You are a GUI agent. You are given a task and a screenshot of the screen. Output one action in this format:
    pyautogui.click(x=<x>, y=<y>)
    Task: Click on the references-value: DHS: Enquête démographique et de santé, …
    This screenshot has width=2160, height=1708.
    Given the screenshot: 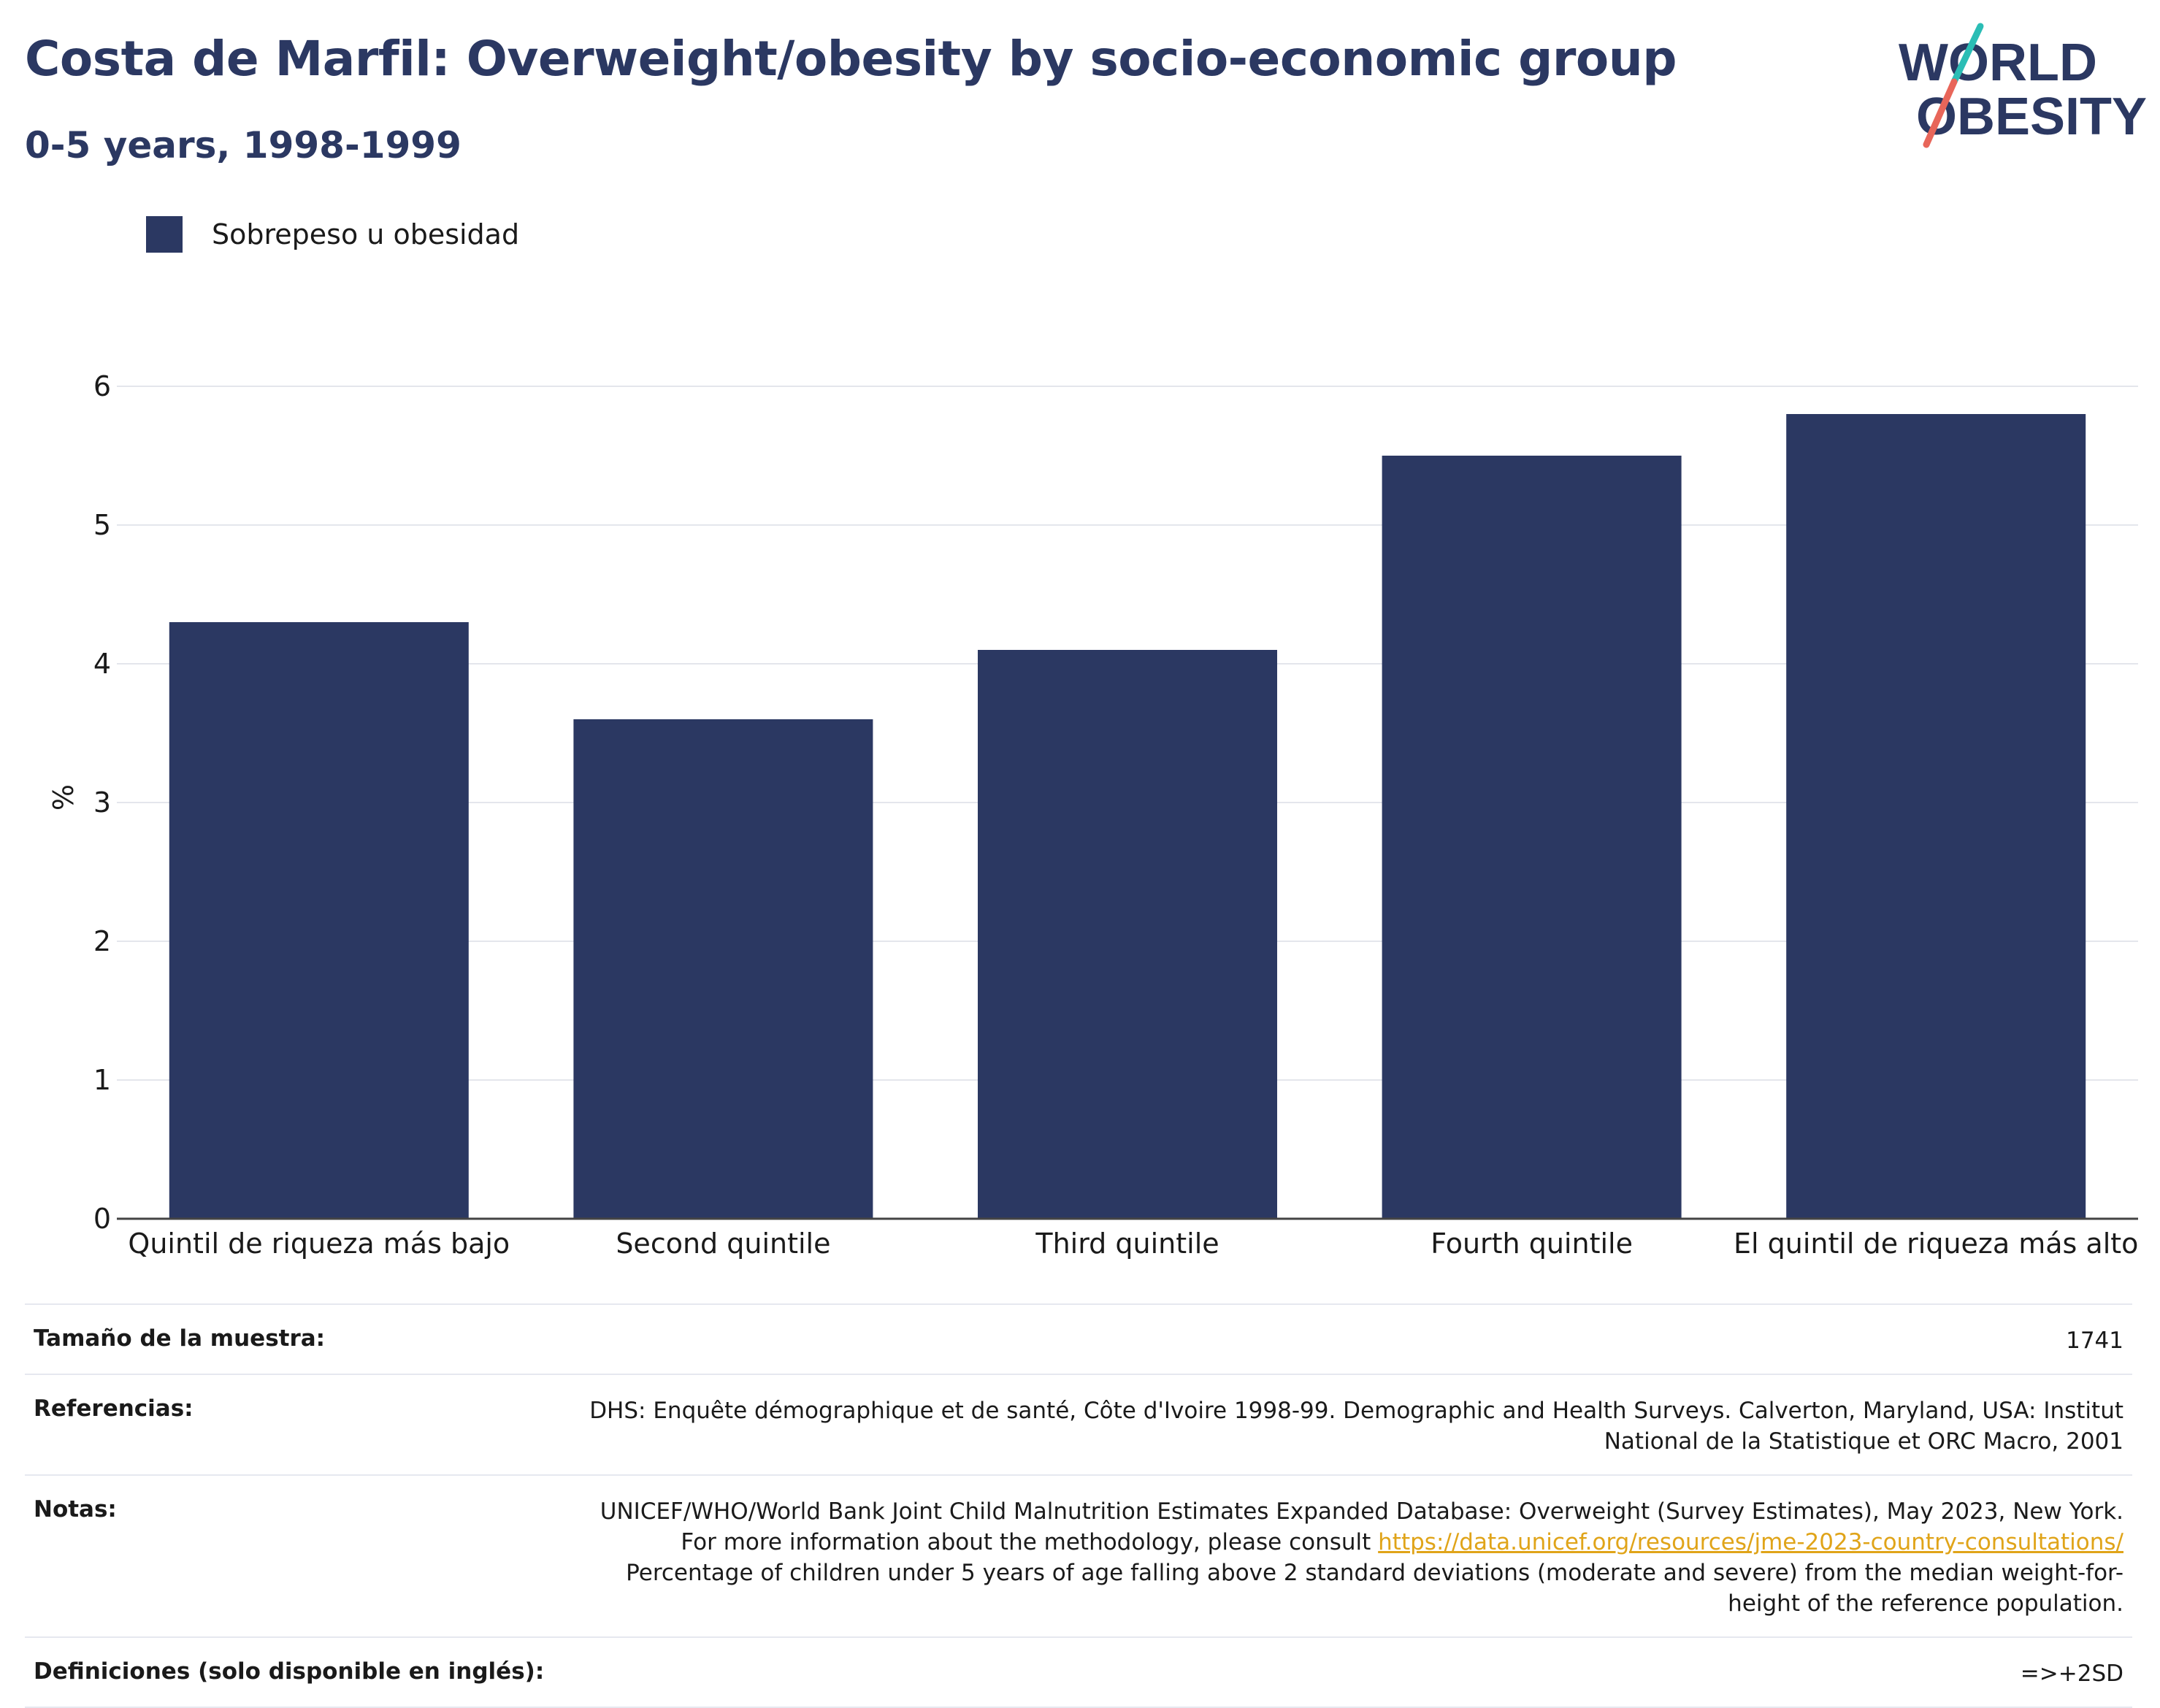 What is the action you would take?
    pyautogui.click(x=1356, y=1426)
    